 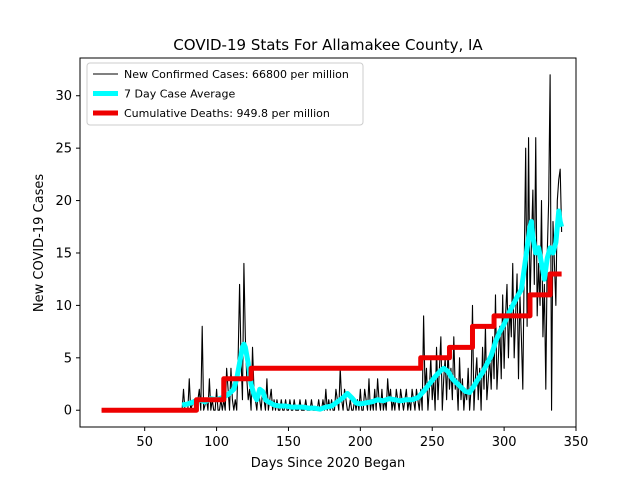 I want to click on x-axis-label: Days Since 2020 Began, so click(x=328, y=463).